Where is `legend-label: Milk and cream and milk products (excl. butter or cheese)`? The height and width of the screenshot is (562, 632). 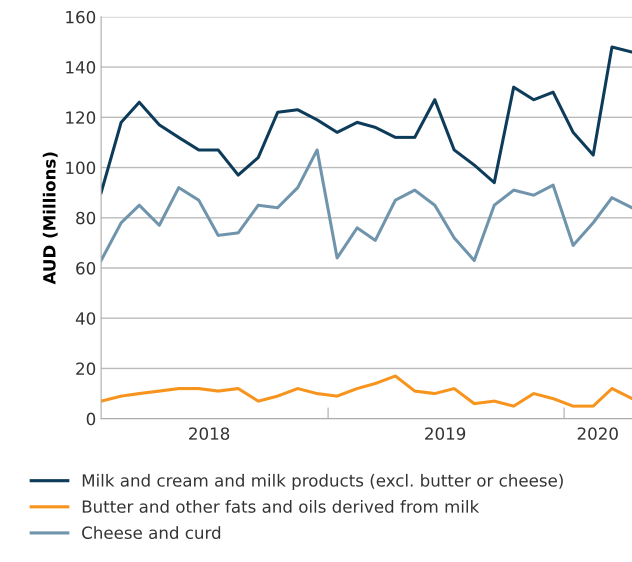 legend-label: Milk and cream and milk products (excl. butter or cheese) is located at coordinates (322, 482).